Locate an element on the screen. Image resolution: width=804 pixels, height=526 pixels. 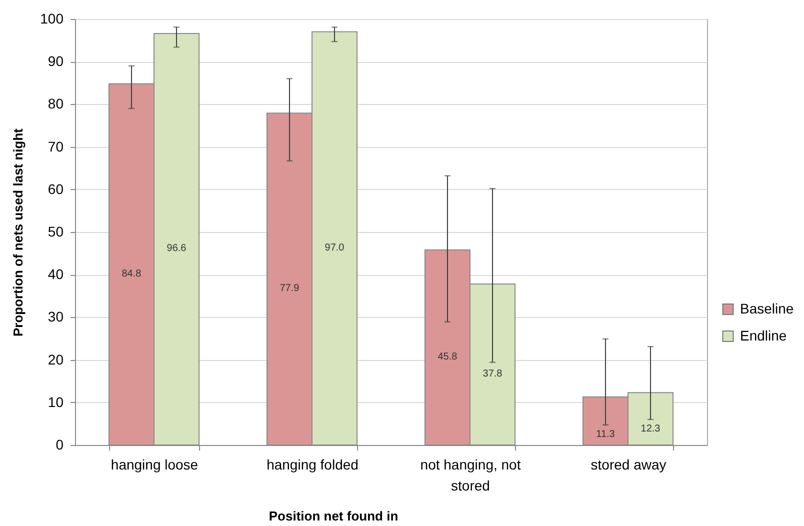
x-tick-label: not hanging, not stored is located at coordinates (470, 475).